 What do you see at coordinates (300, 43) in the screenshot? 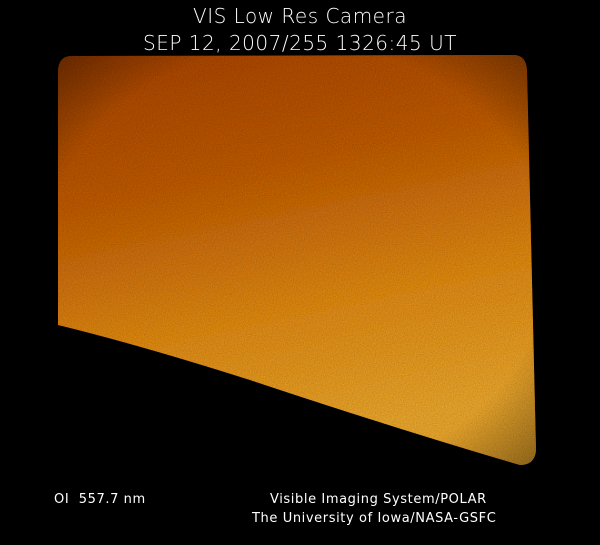
I see `image-timestamp: SEP 12, 2007/255 1326:45 UT` at bounding box center [300, 43].